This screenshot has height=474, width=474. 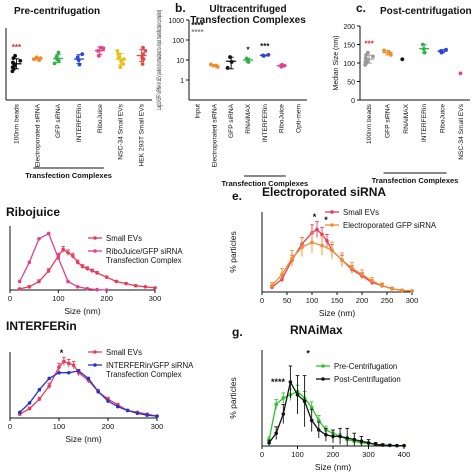 What do you see at coordinates (247, 9) in the screenshot?
I see `panel-title-line: Ultracentrifuged` at bounding box center [247, 9].